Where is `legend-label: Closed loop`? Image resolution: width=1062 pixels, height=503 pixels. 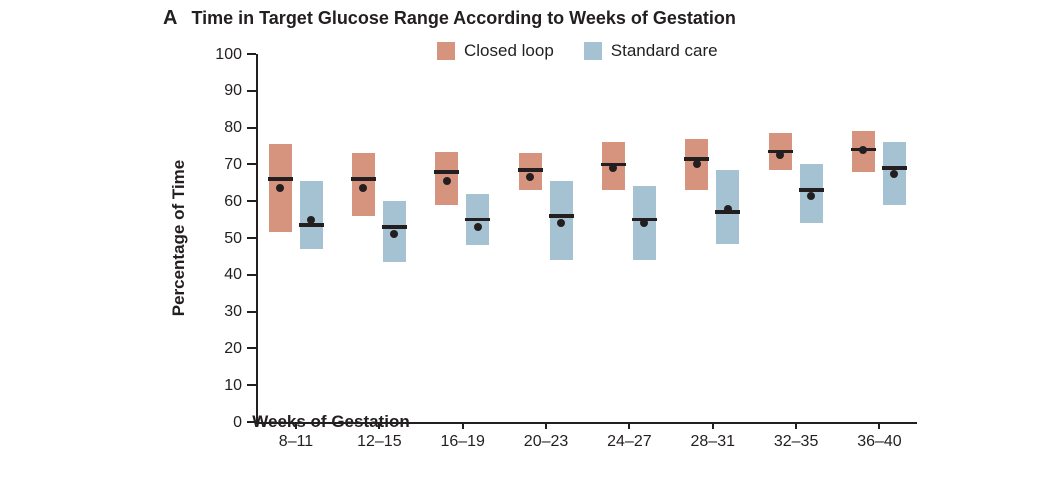
legend-label: Closed loop is located at coordinates (509, 50).